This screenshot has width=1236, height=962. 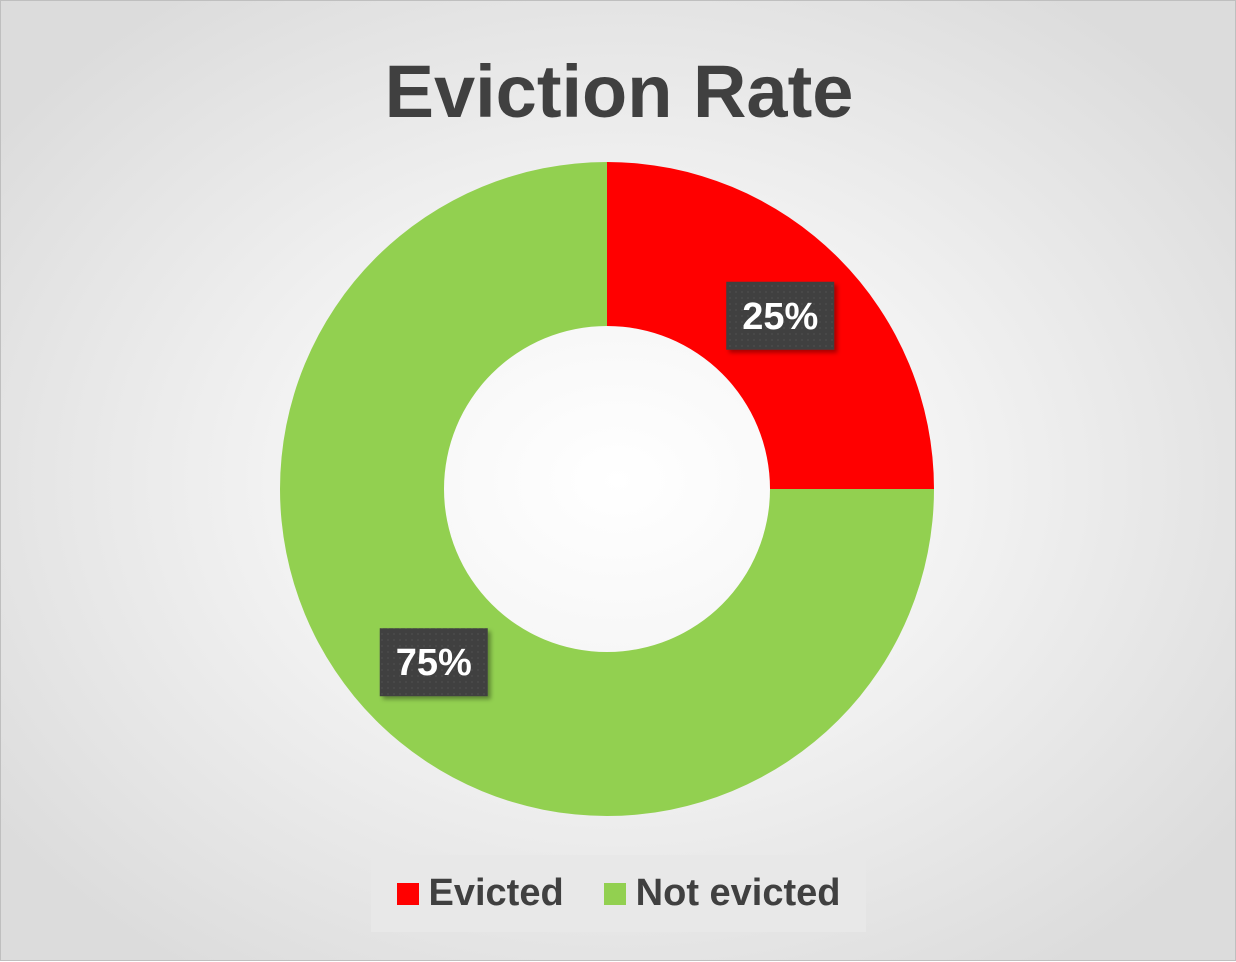 I want to click on legend: Evicted Not evicted, so click(x=618, y=893).